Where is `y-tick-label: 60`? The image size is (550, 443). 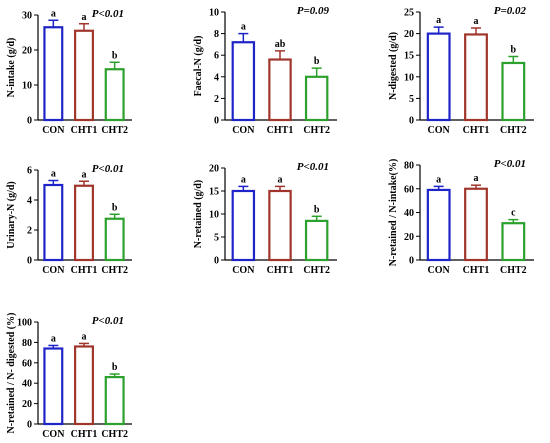
y-tick-label: 60 is located at coordinates (27, 363).